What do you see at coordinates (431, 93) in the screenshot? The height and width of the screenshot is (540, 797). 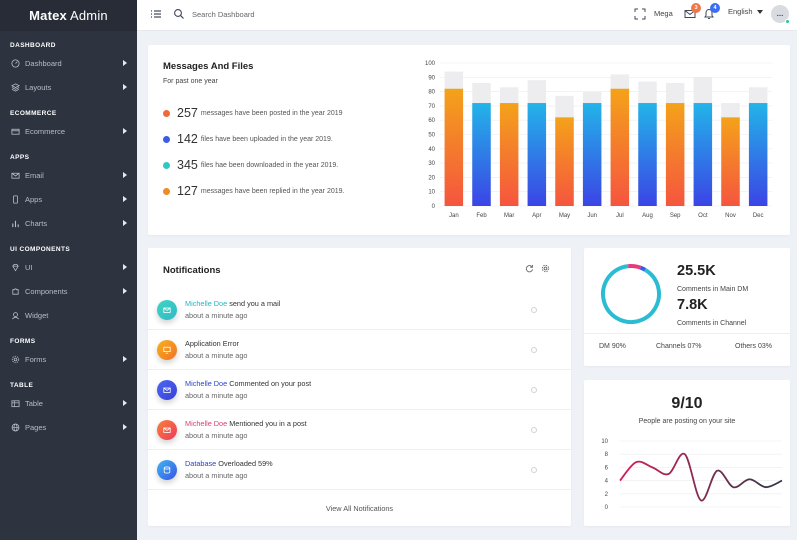 I see `y-tick-label: 80` at bounding box center [431, 93].